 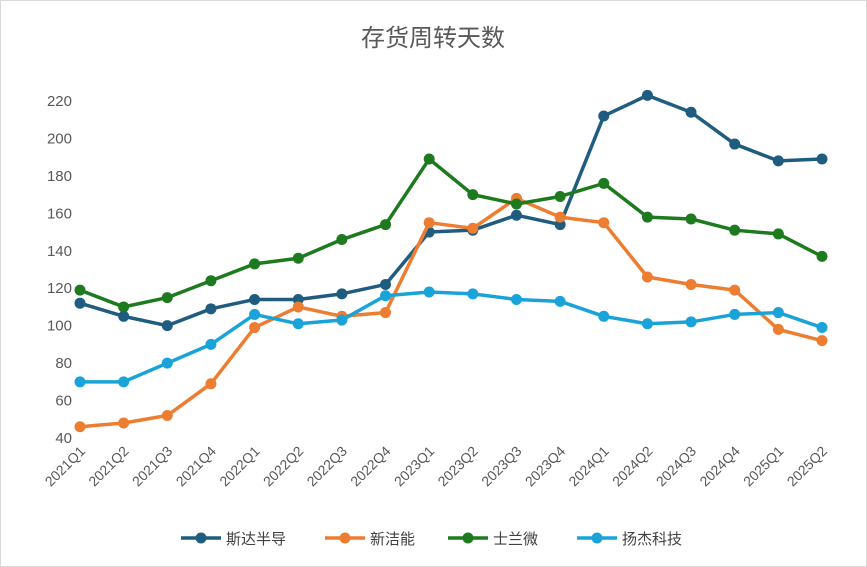 I want to click on y-tick-label: 100, so click(x=59, y=326).